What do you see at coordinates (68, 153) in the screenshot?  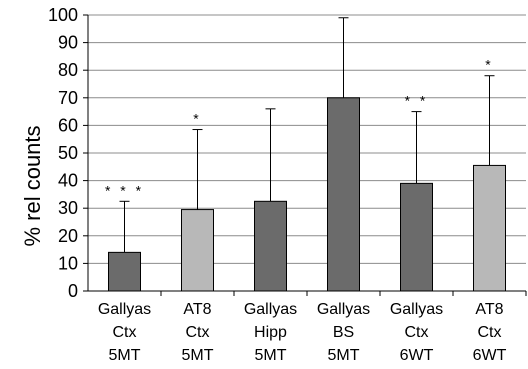 I see `y-tick-label: 50` at bounding box center [68, 153].